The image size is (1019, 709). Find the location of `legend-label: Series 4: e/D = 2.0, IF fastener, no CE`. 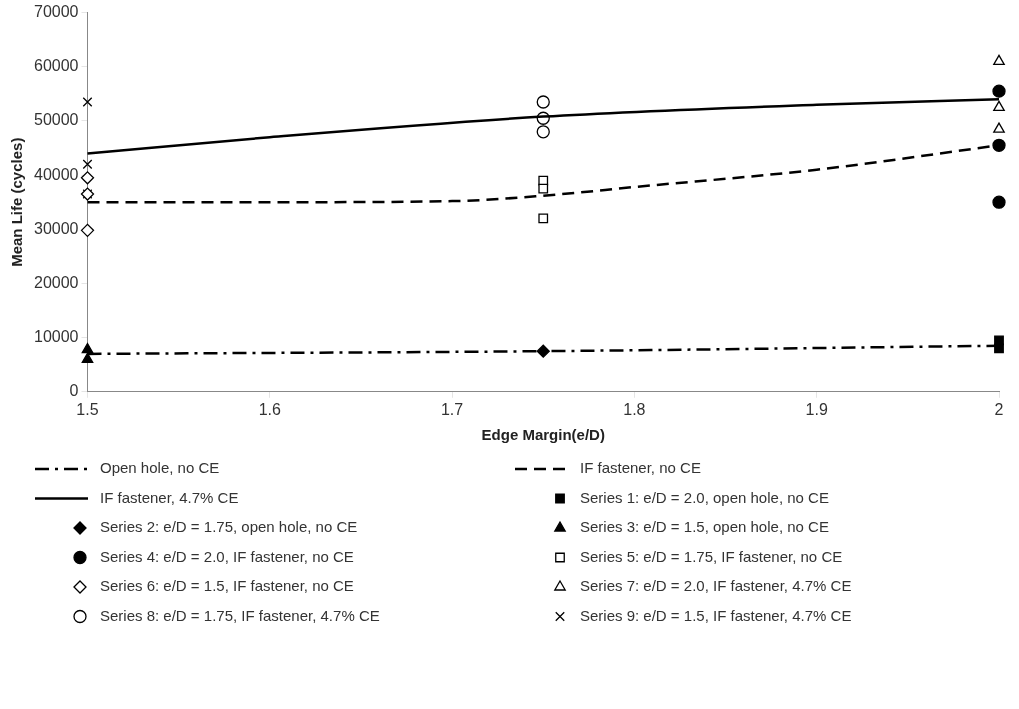

legend-label: Series 4: e/D = 2.0, IF fastener, no CE is located at coordinates (227, 556).